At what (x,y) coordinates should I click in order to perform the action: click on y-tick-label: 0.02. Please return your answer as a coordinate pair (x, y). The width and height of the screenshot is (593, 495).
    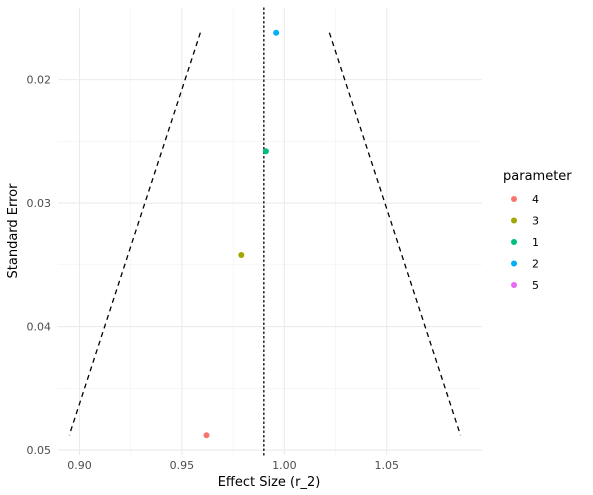
    Looking at the image, I should click on (39, 80).